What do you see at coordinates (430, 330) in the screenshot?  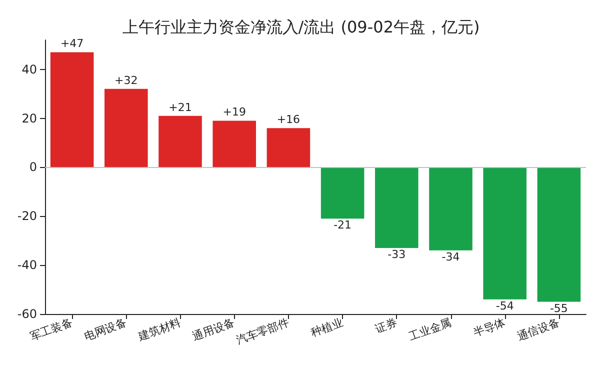 I see `x-tick-label: 工业金属` at bounding box center [430, 330].